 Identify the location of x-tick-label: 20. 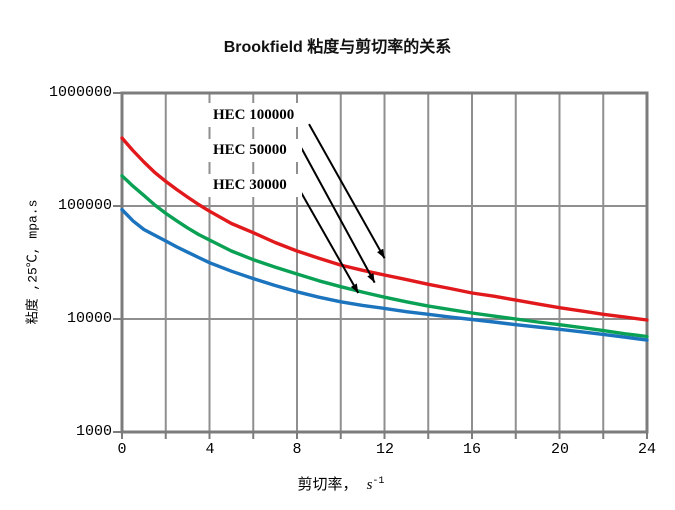
(559, 449).